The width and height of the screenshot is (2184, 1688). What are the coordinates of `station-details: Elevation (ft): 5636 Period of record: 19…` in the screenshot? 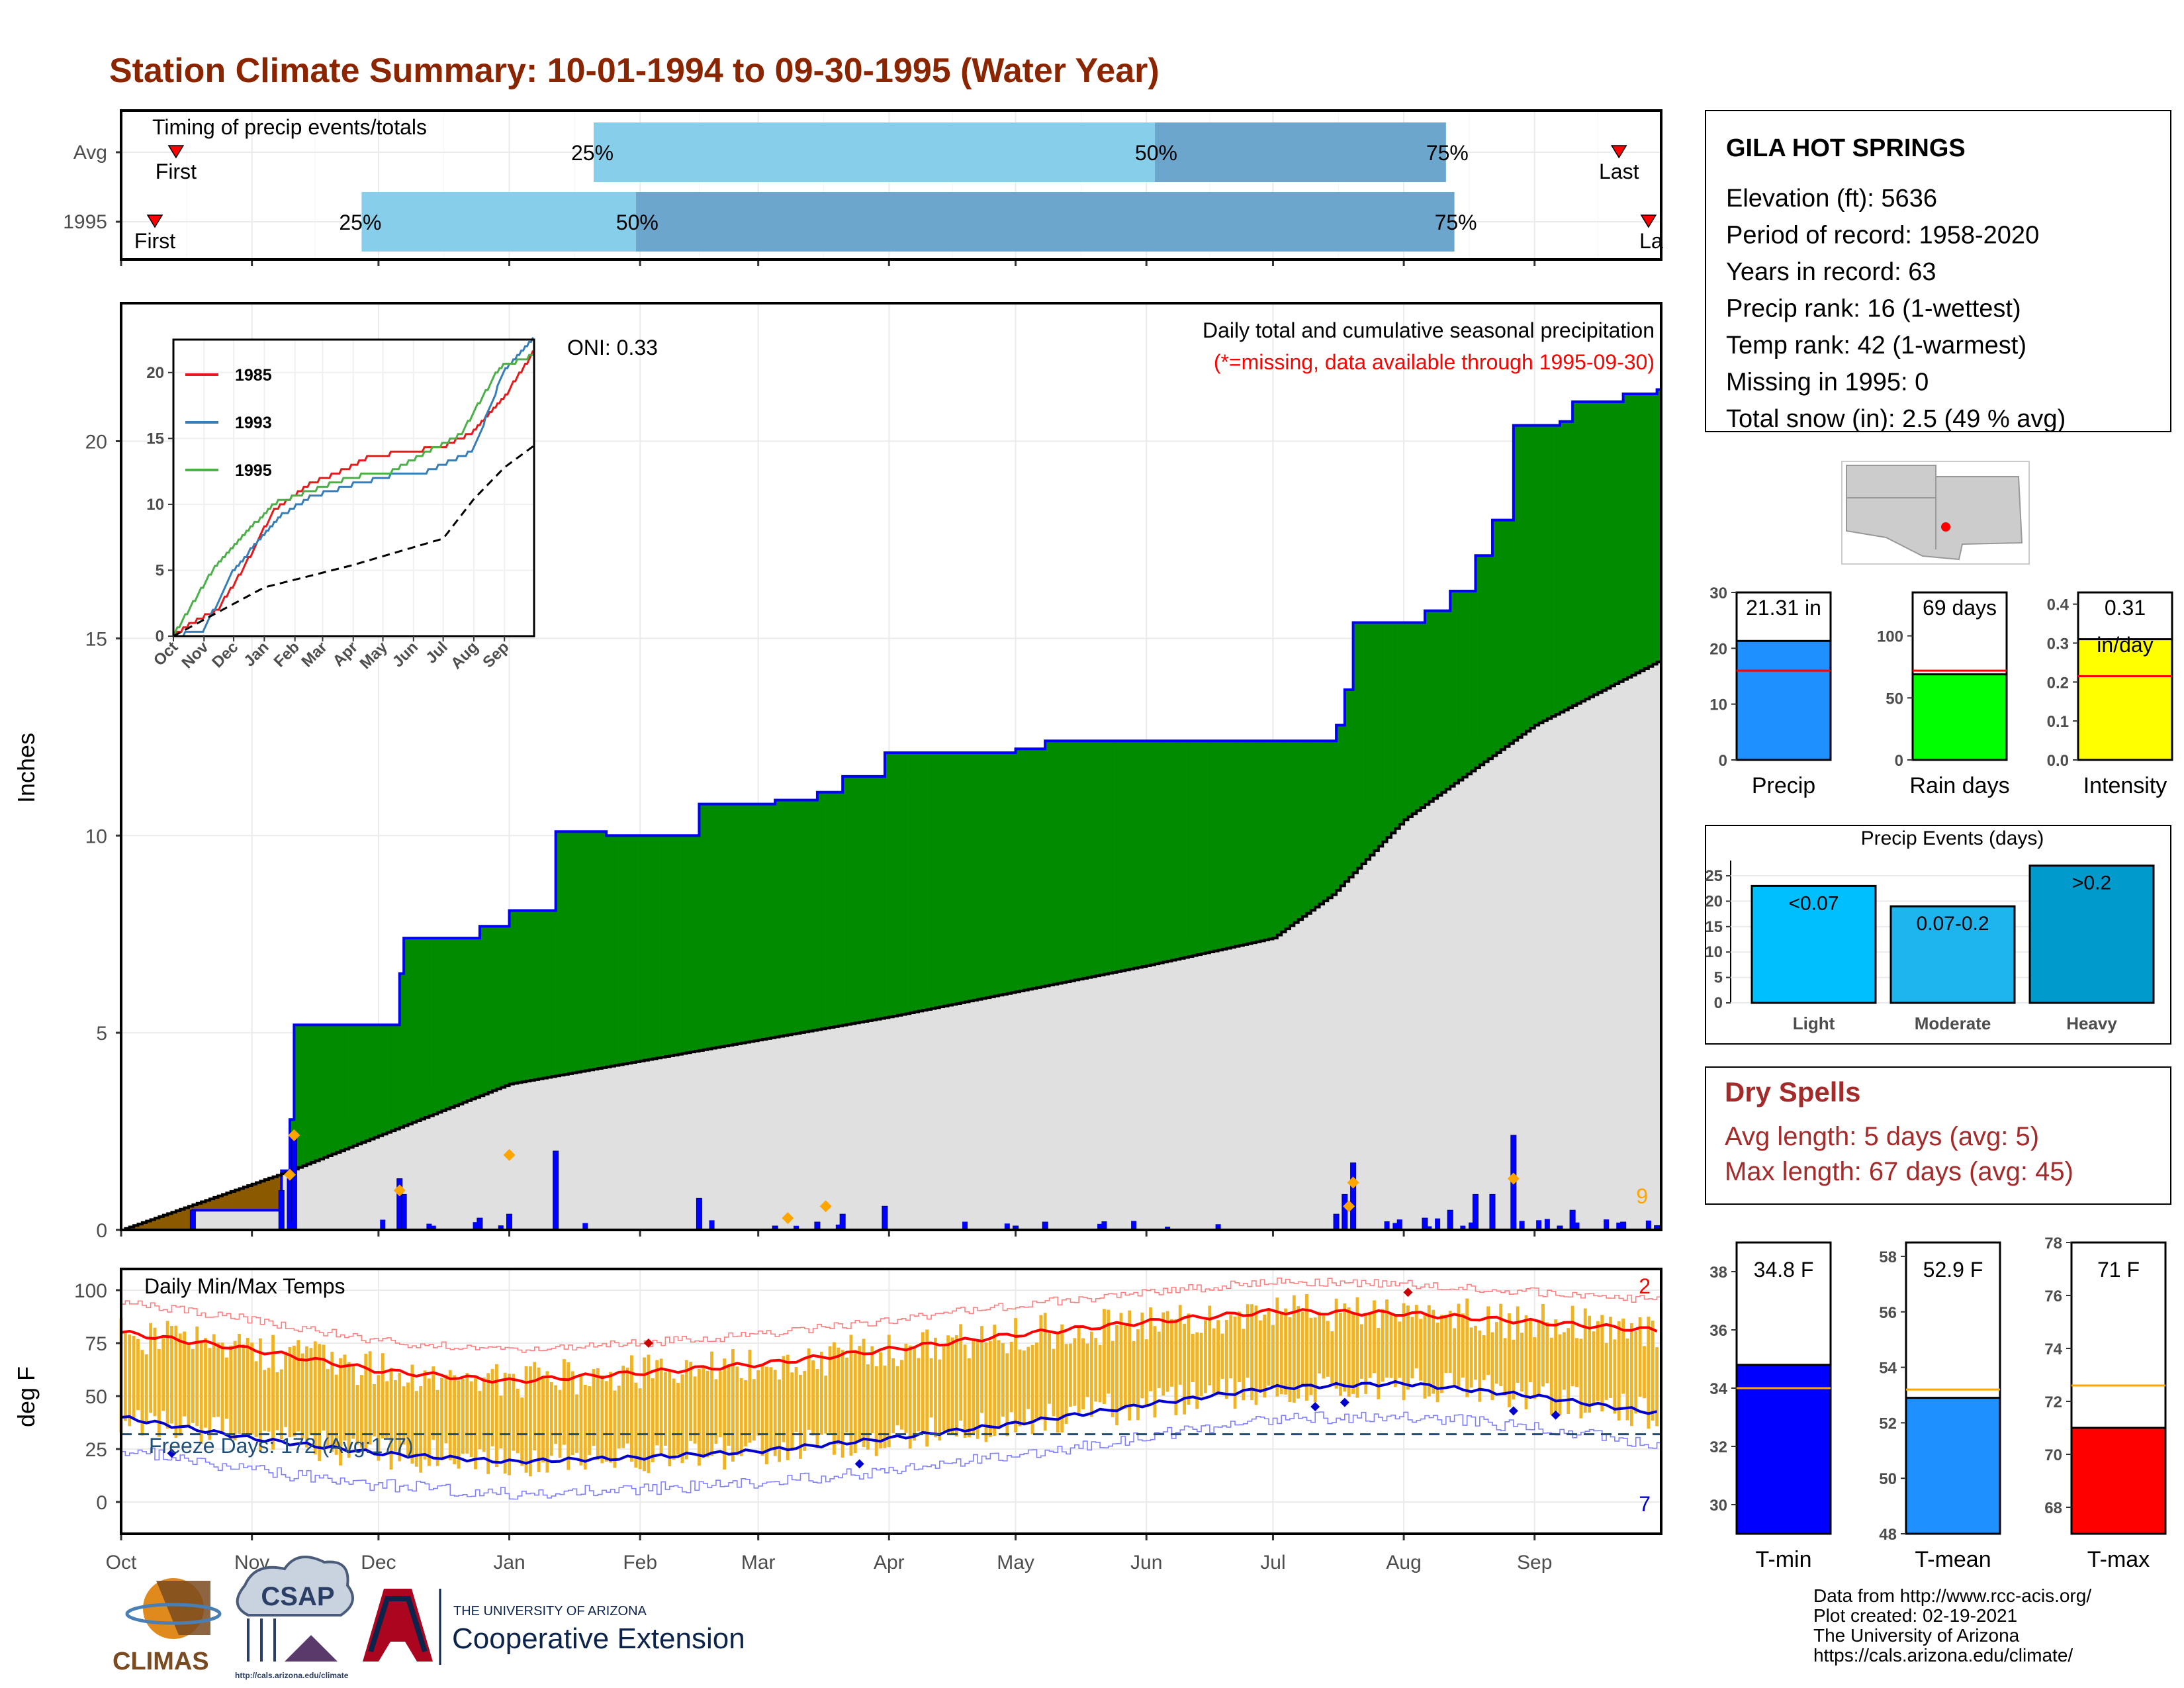 It's located at (1896, 309).